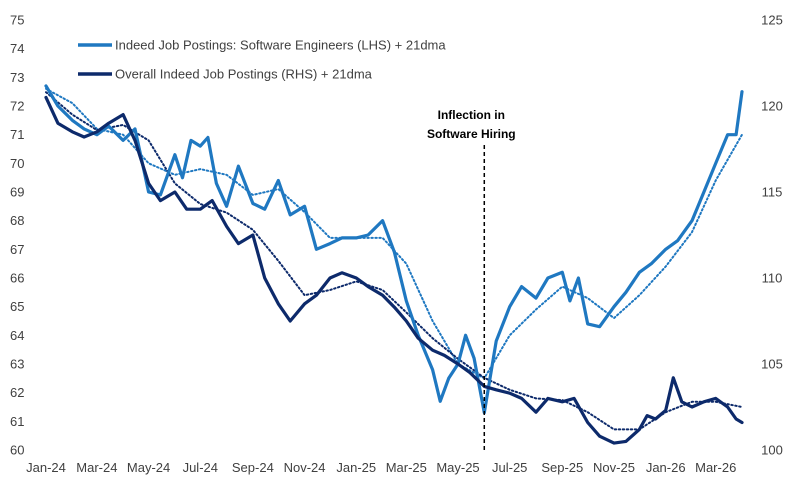 This screenshot has height=498, width=800. I want to click on left-axis-tick-label: 71, so click(17, 134).